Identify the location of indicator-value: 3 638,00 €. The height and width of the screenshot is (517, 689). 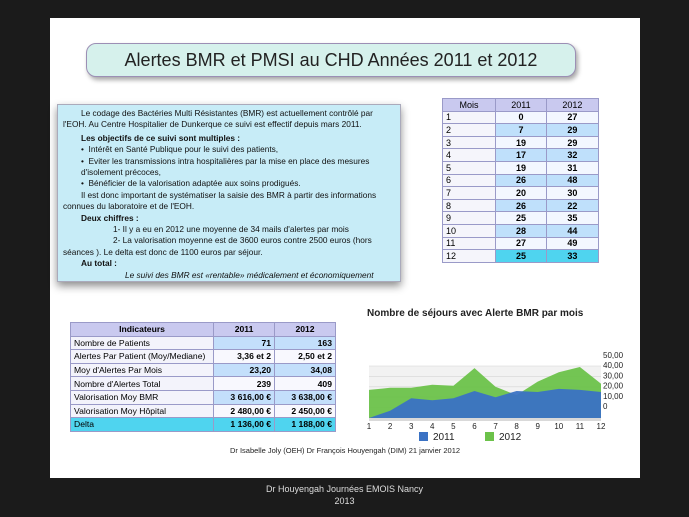
(305, 397).